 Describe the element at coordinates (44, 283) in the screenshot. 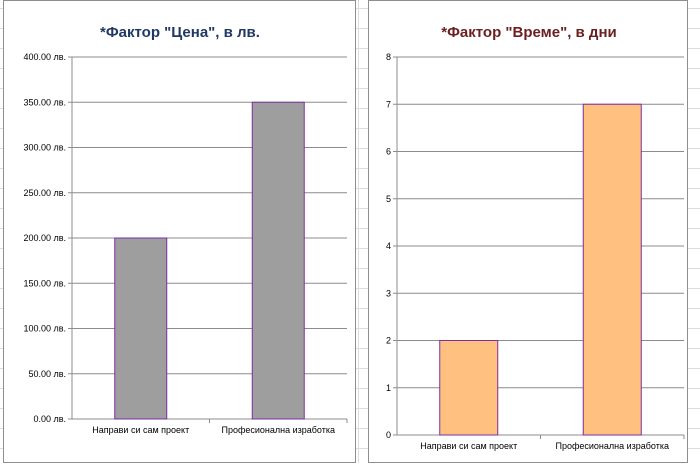

I see `y-tick-label: 150.00 лв.` at that location.